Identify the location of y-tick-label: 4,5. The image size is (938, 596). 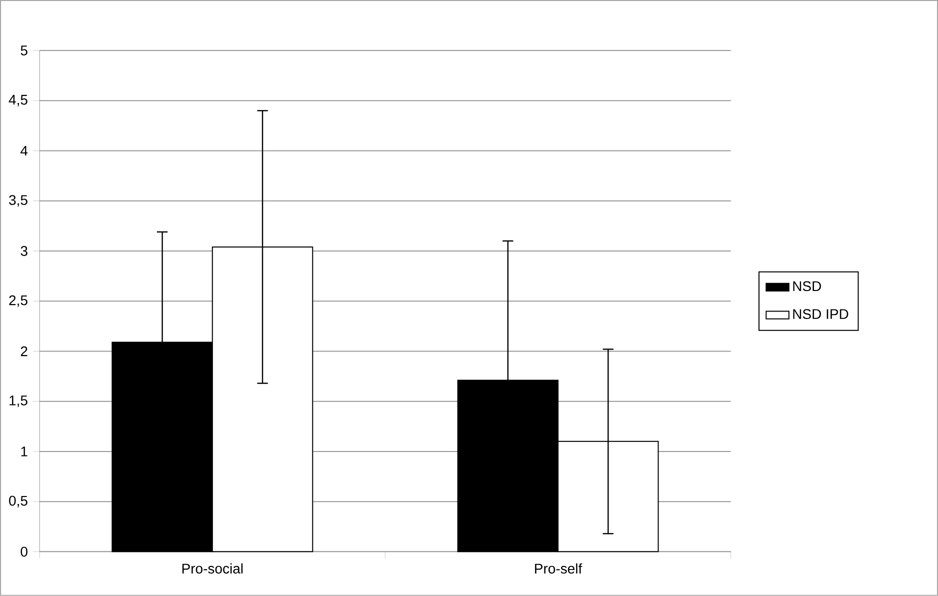
(18, 100).